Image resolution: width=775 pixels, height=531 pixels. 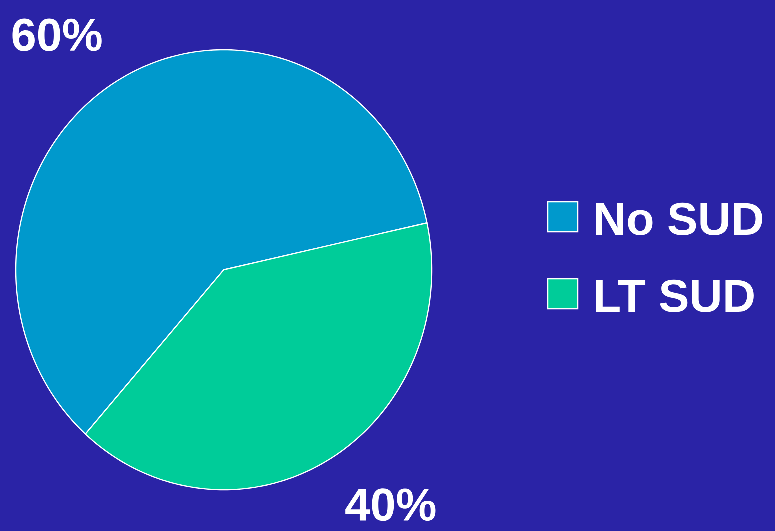 What do you see at coordinates (57, 35) in the screenshot?
I see `data-label: 60%` at bounding box center [57, 35].